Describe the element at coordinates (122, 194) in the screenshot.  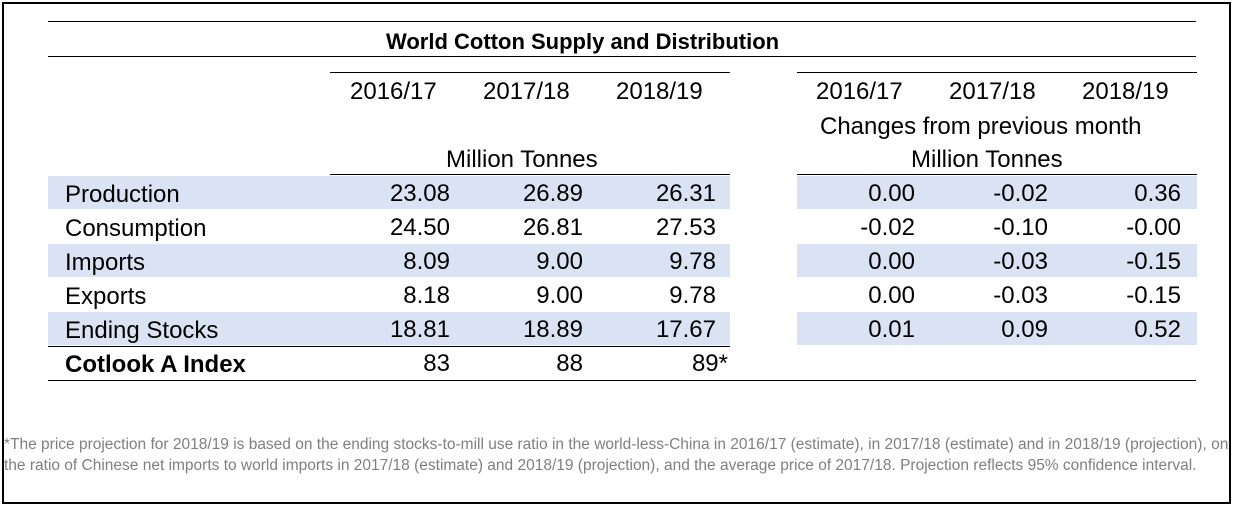
I see `row-label-production: Production` at that location.